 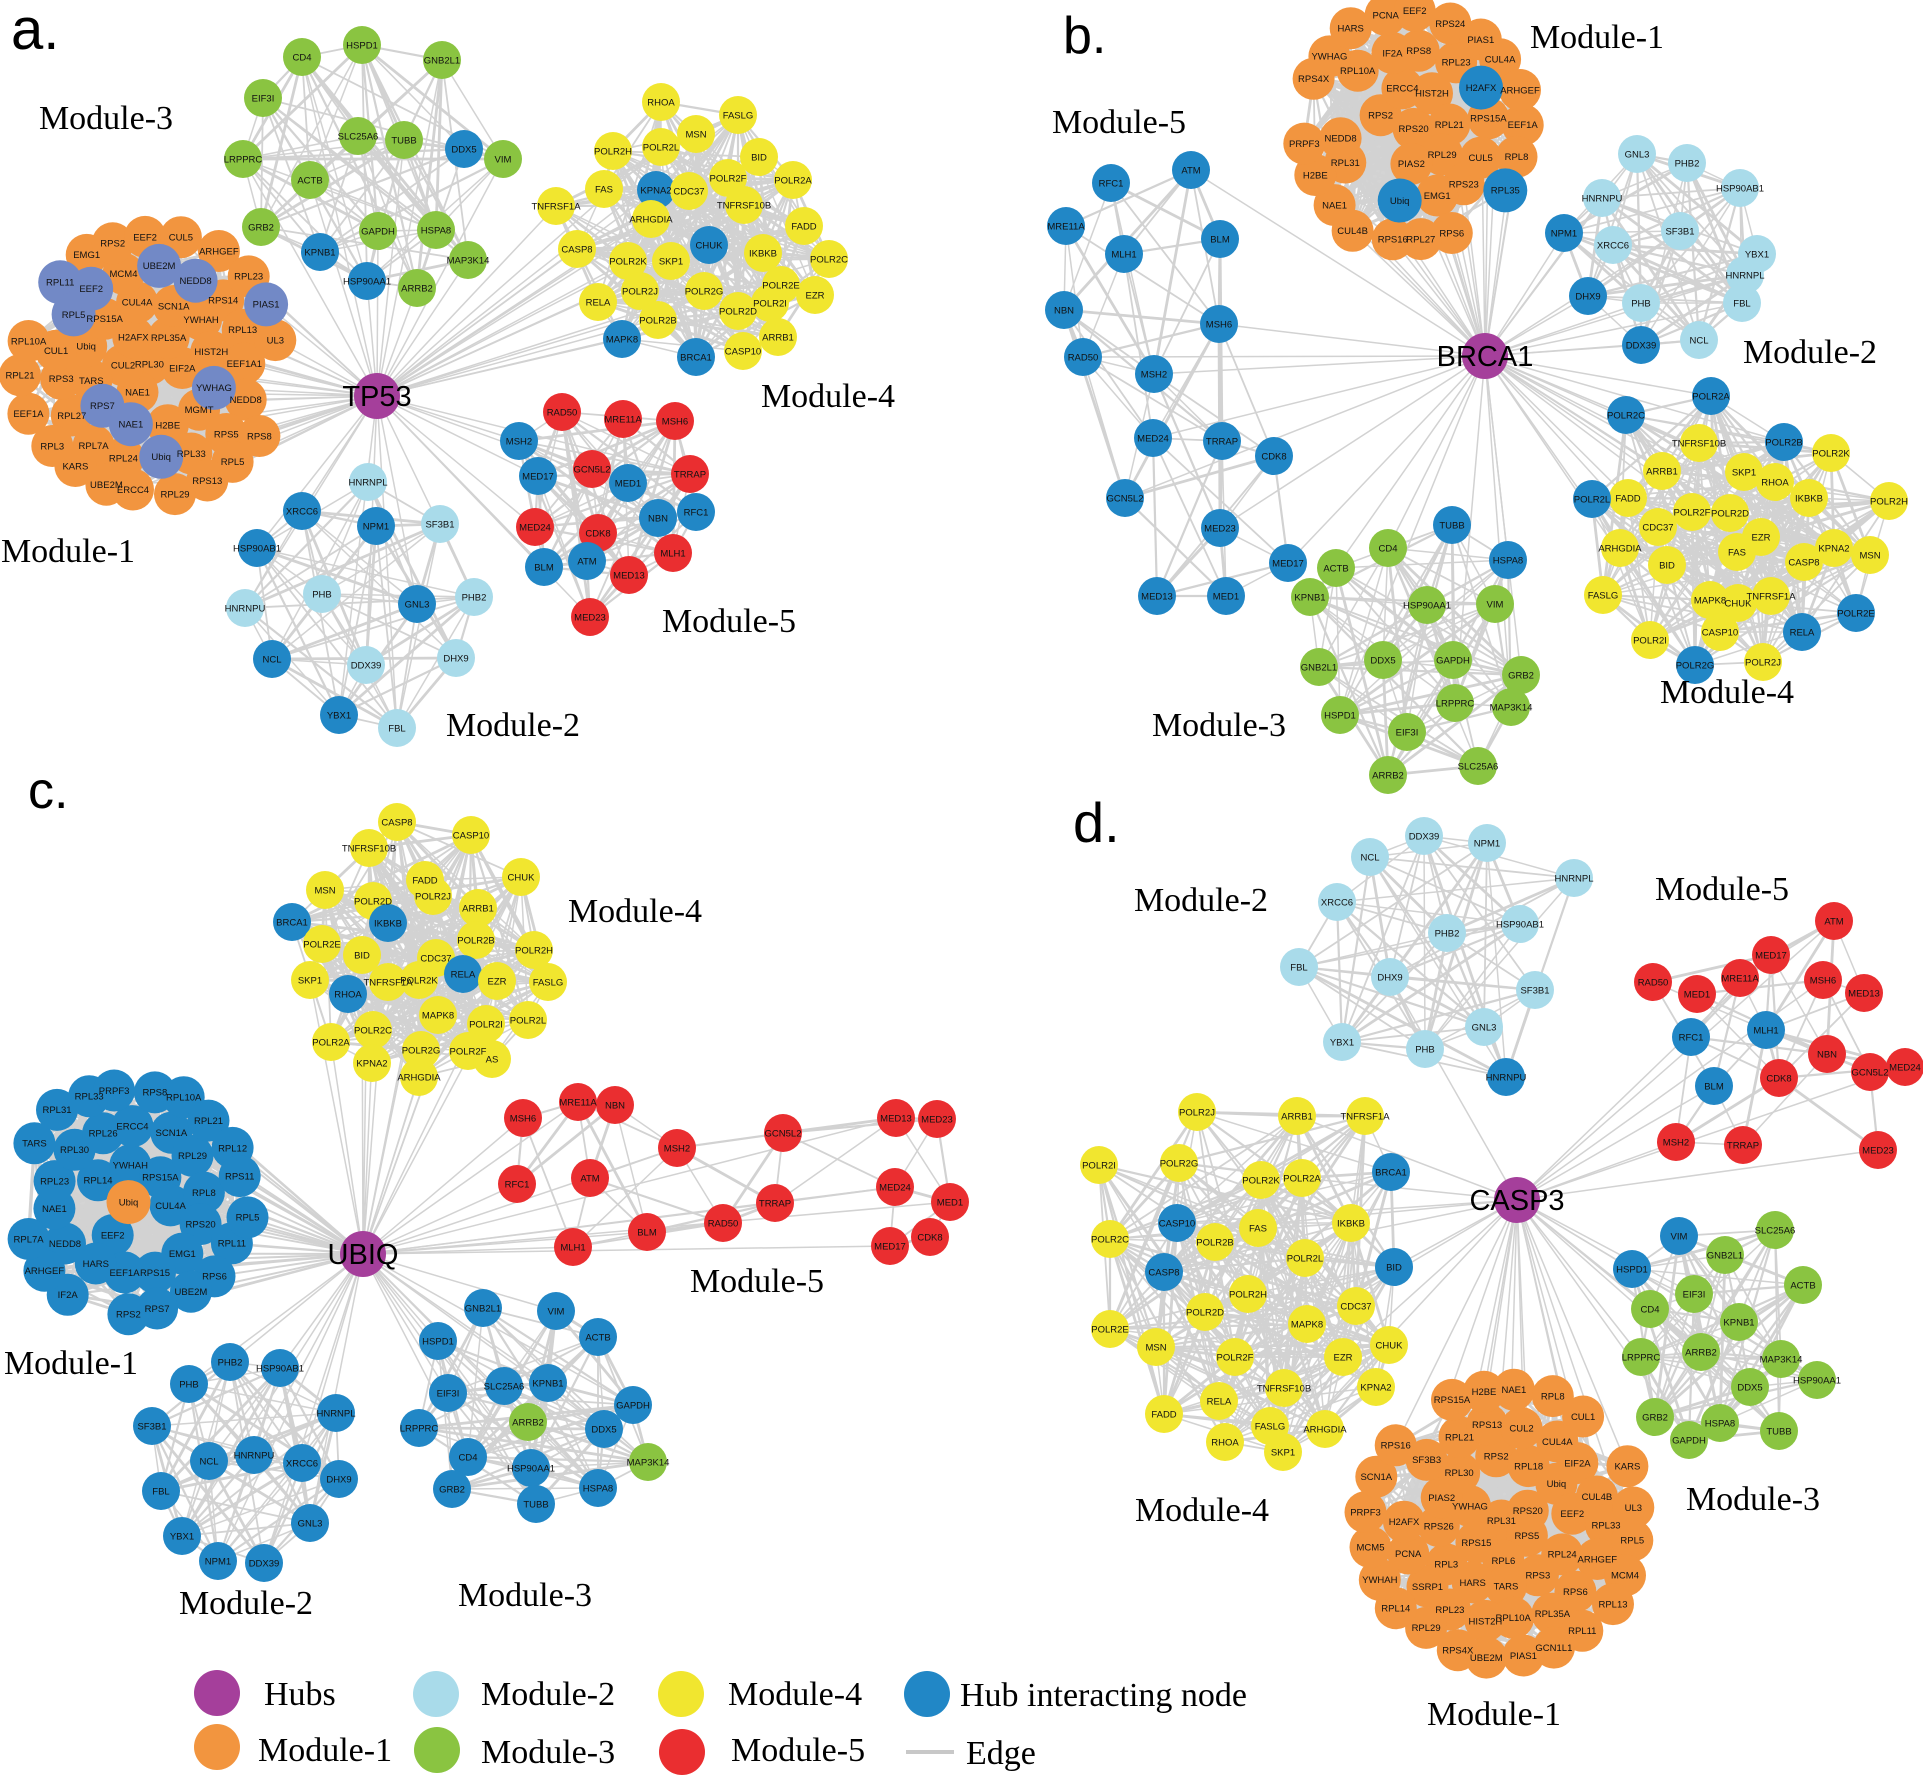 What do you see at coordinates (96, 1264) in the screenshot?
I see `svg-text: HARS` at bounding box center [96, 1264].